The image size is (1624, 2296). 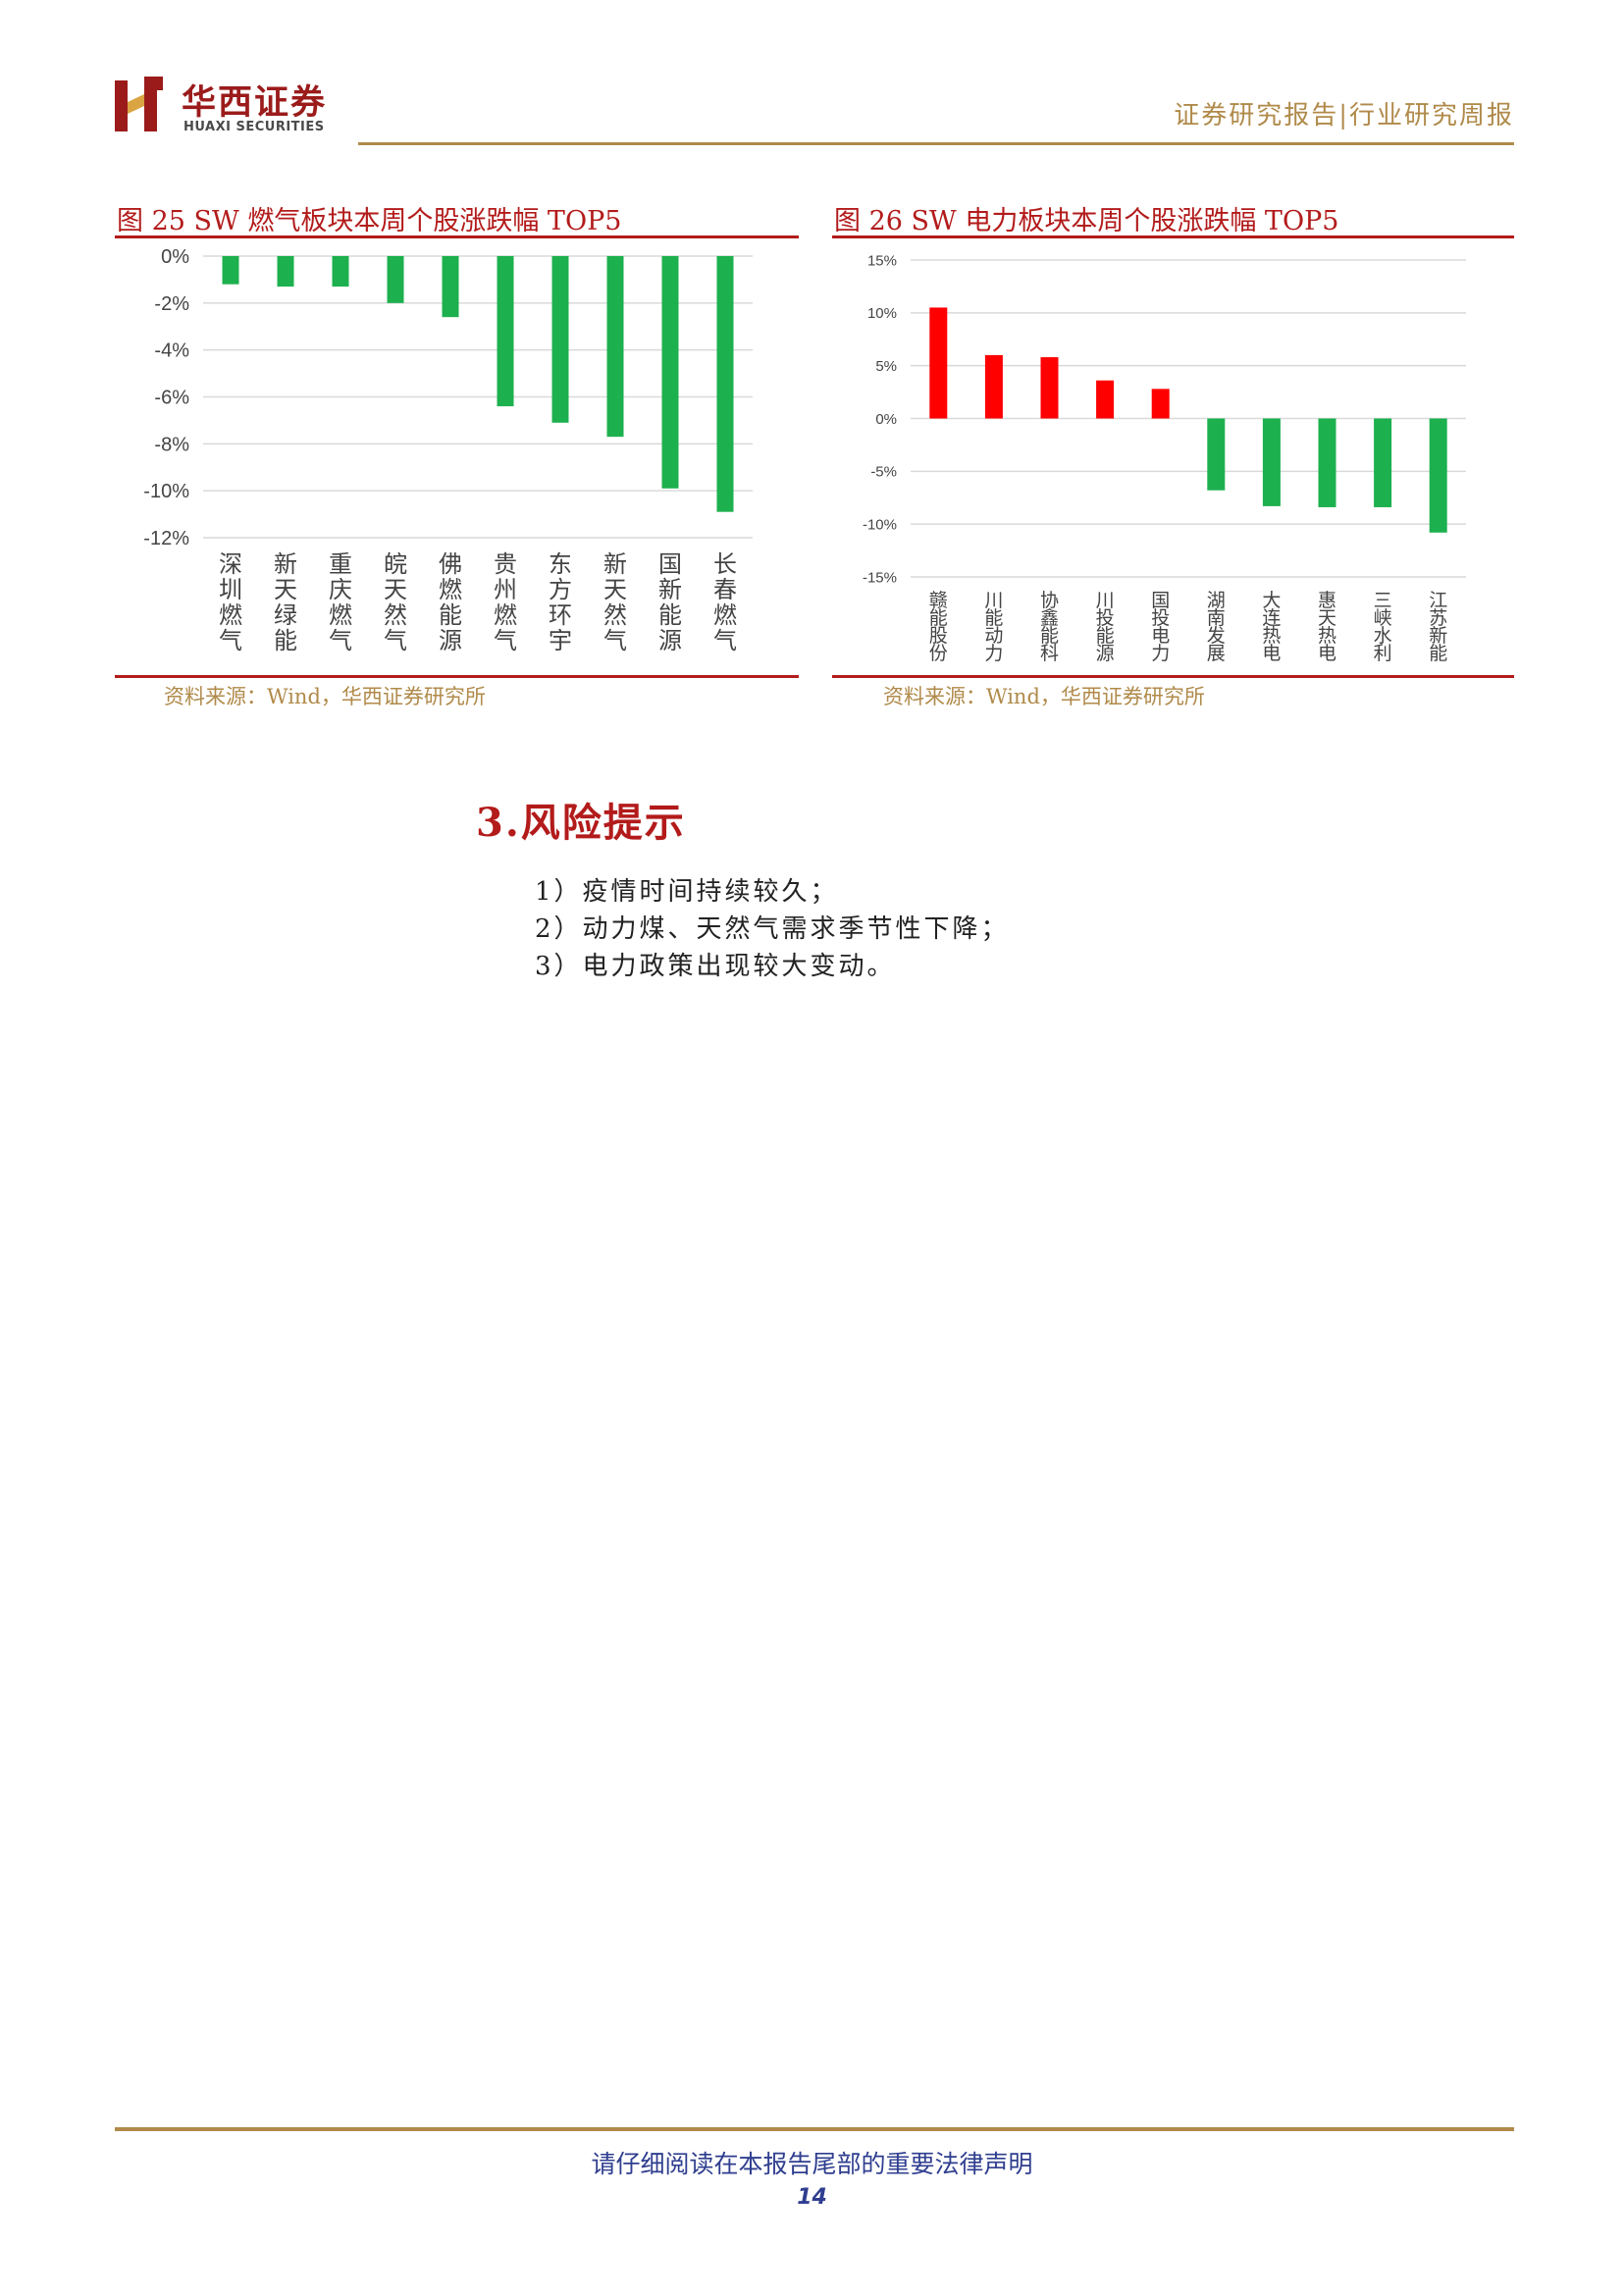 I want to click on x-category-label: 深圳燃气, so click(x=230, y=602).